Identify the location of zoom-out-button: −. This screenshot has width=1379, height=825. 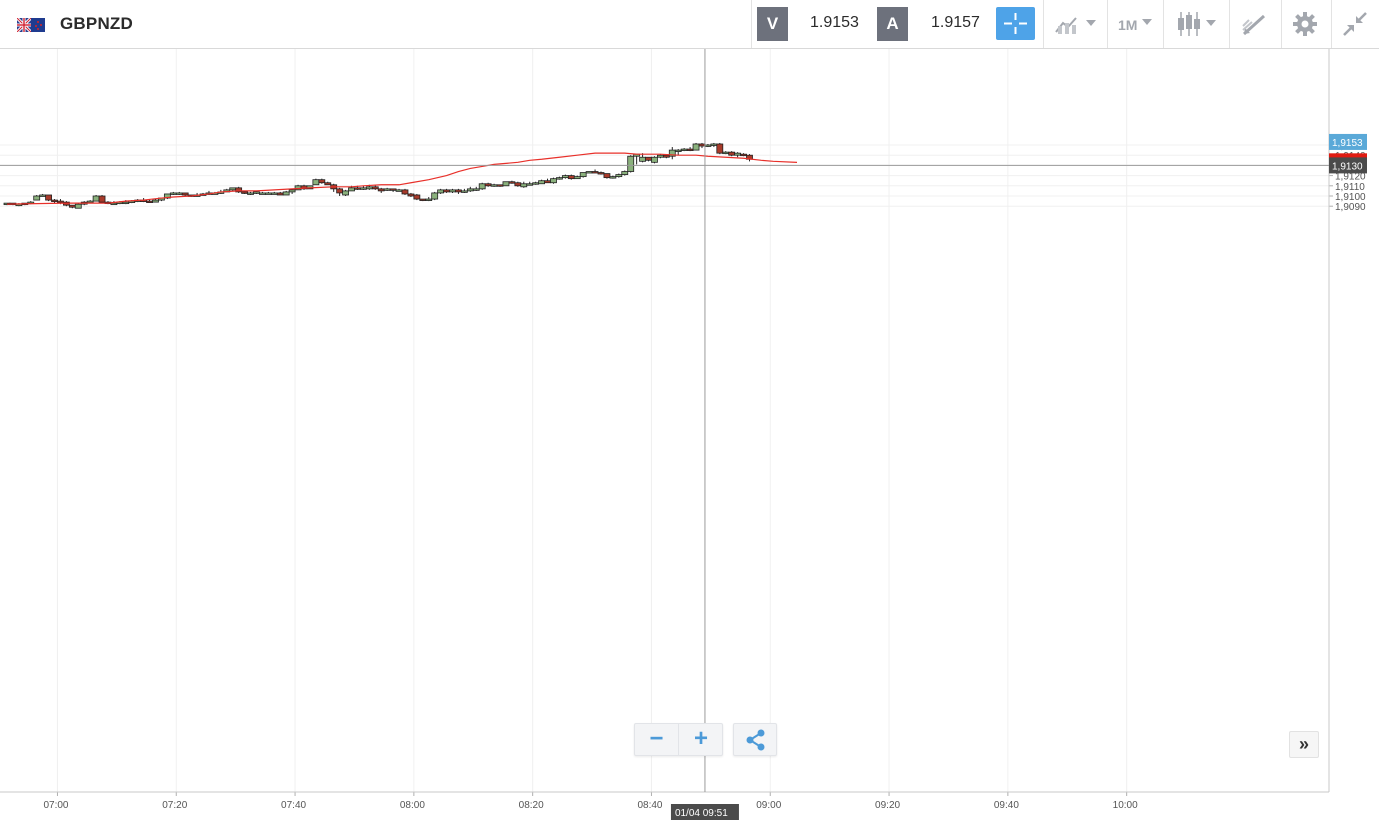
(657, 739).